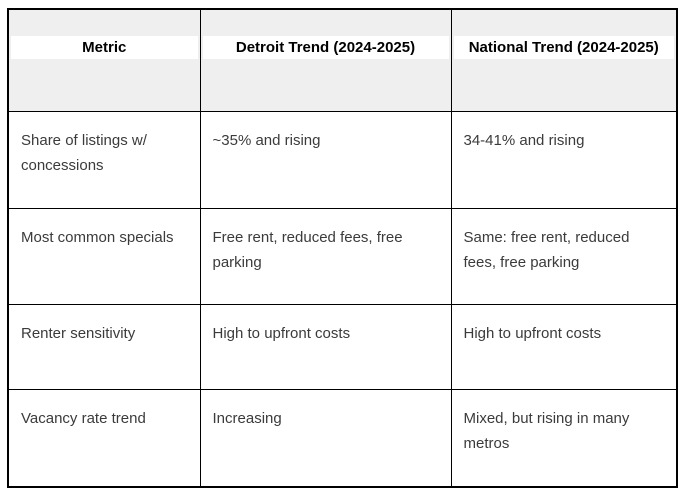  What do you see at coordinates (104, 60) in the screenshot?
I see `header-cell-metric: Metric` at bounding box center [104, 60].